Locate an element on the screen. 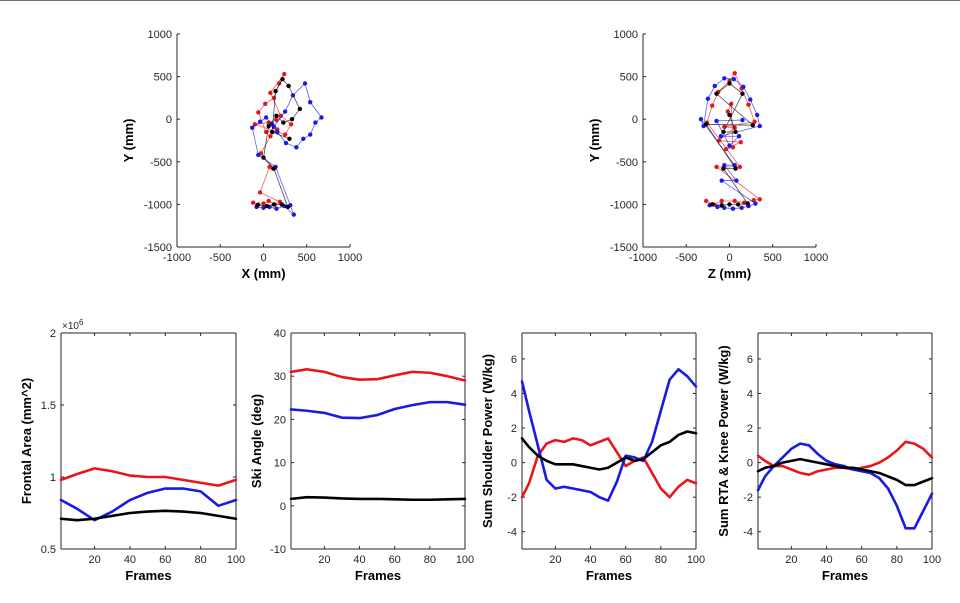 The image size is (960, 603). y-tick-label: 4 is located at coordinates (750, 394).